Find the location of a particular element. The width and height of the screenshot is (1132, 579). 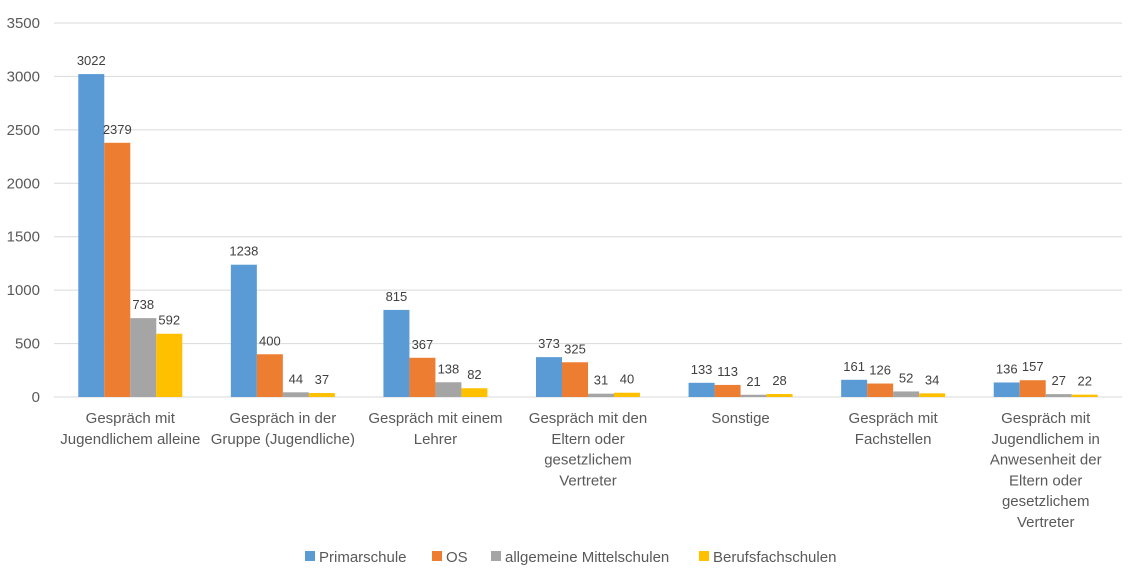

data-label: 37 is located at coordinates (322, 379).